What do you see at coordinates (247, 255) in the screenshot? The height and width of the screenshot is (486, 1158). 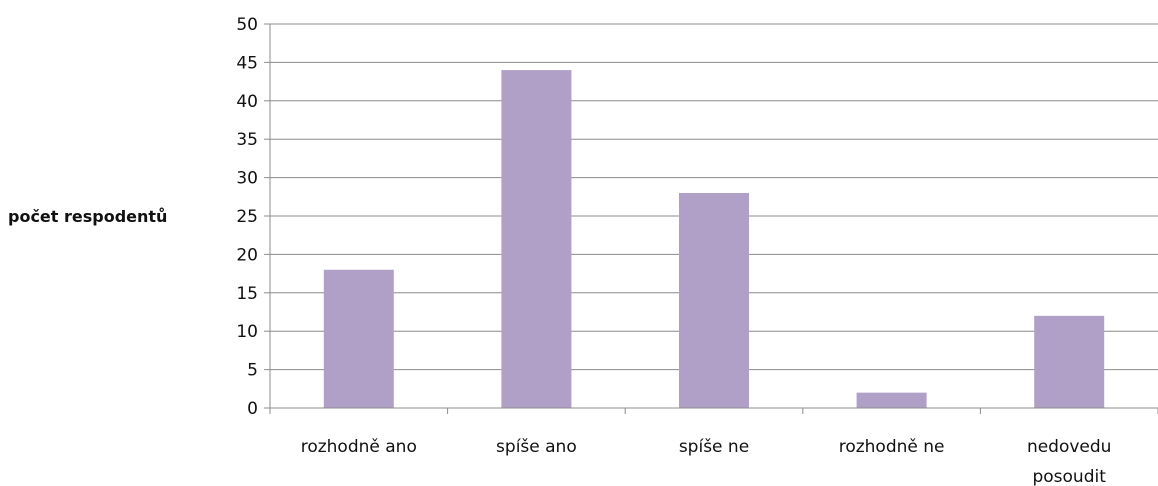 I see `y-tick-label: 20` at bounding box center [247, 255].